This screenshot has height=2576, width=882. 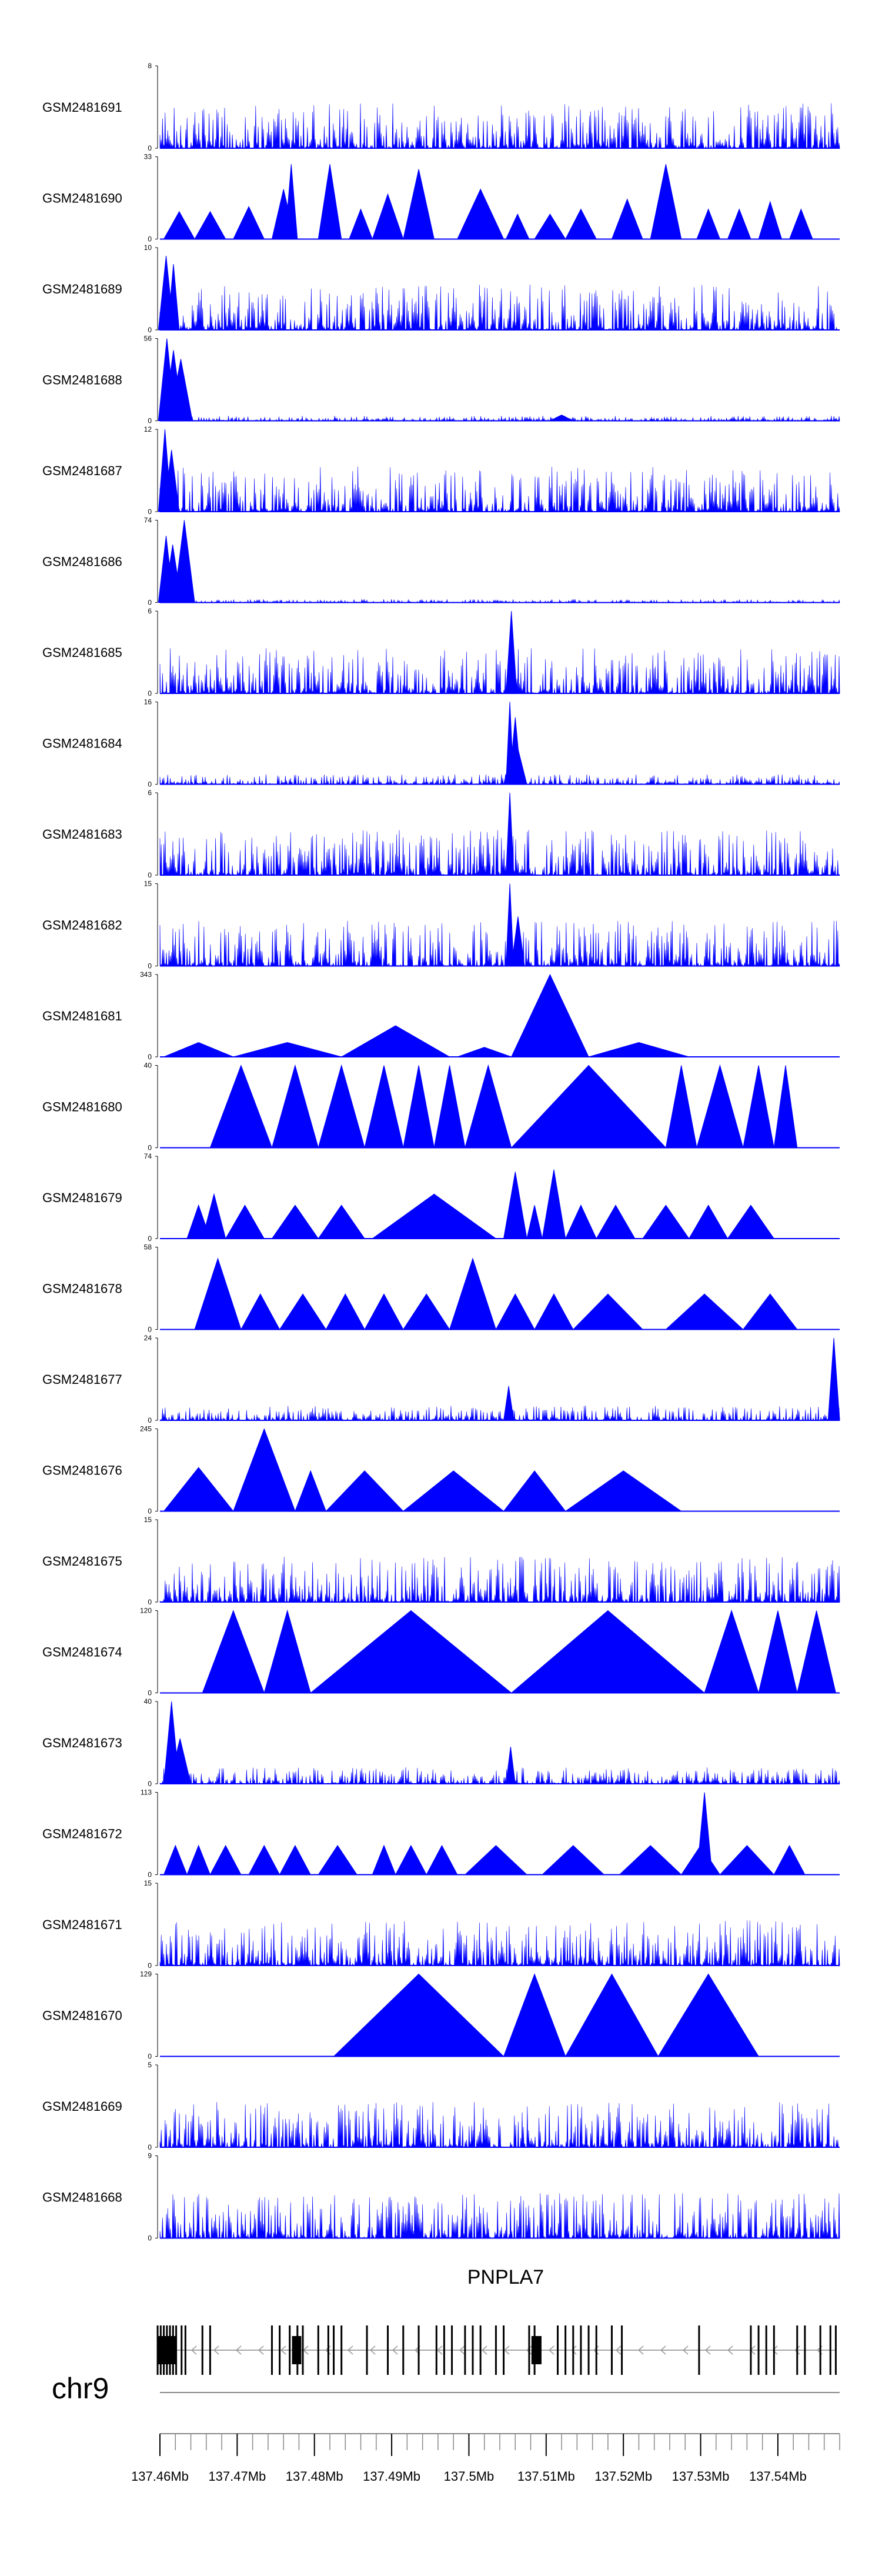 I want to click on track-GSM2481669: GSM2481669 5 0, so click(x=441, y=2106).